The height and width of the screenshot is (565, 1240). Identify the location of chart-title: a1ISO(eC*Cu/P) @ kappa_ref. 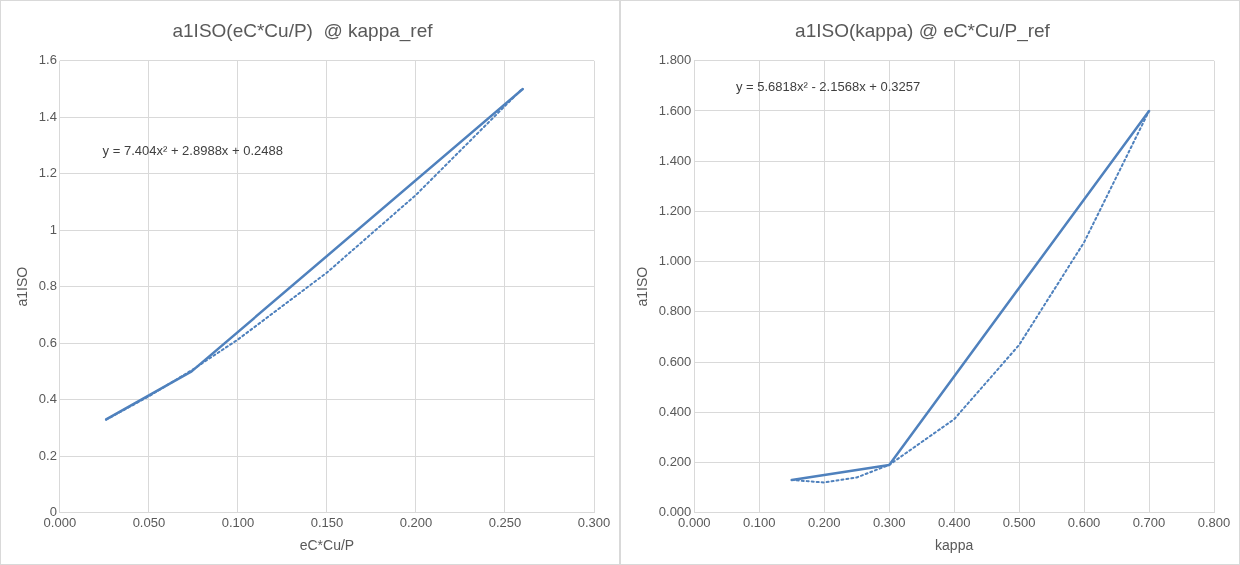
(303, 30).